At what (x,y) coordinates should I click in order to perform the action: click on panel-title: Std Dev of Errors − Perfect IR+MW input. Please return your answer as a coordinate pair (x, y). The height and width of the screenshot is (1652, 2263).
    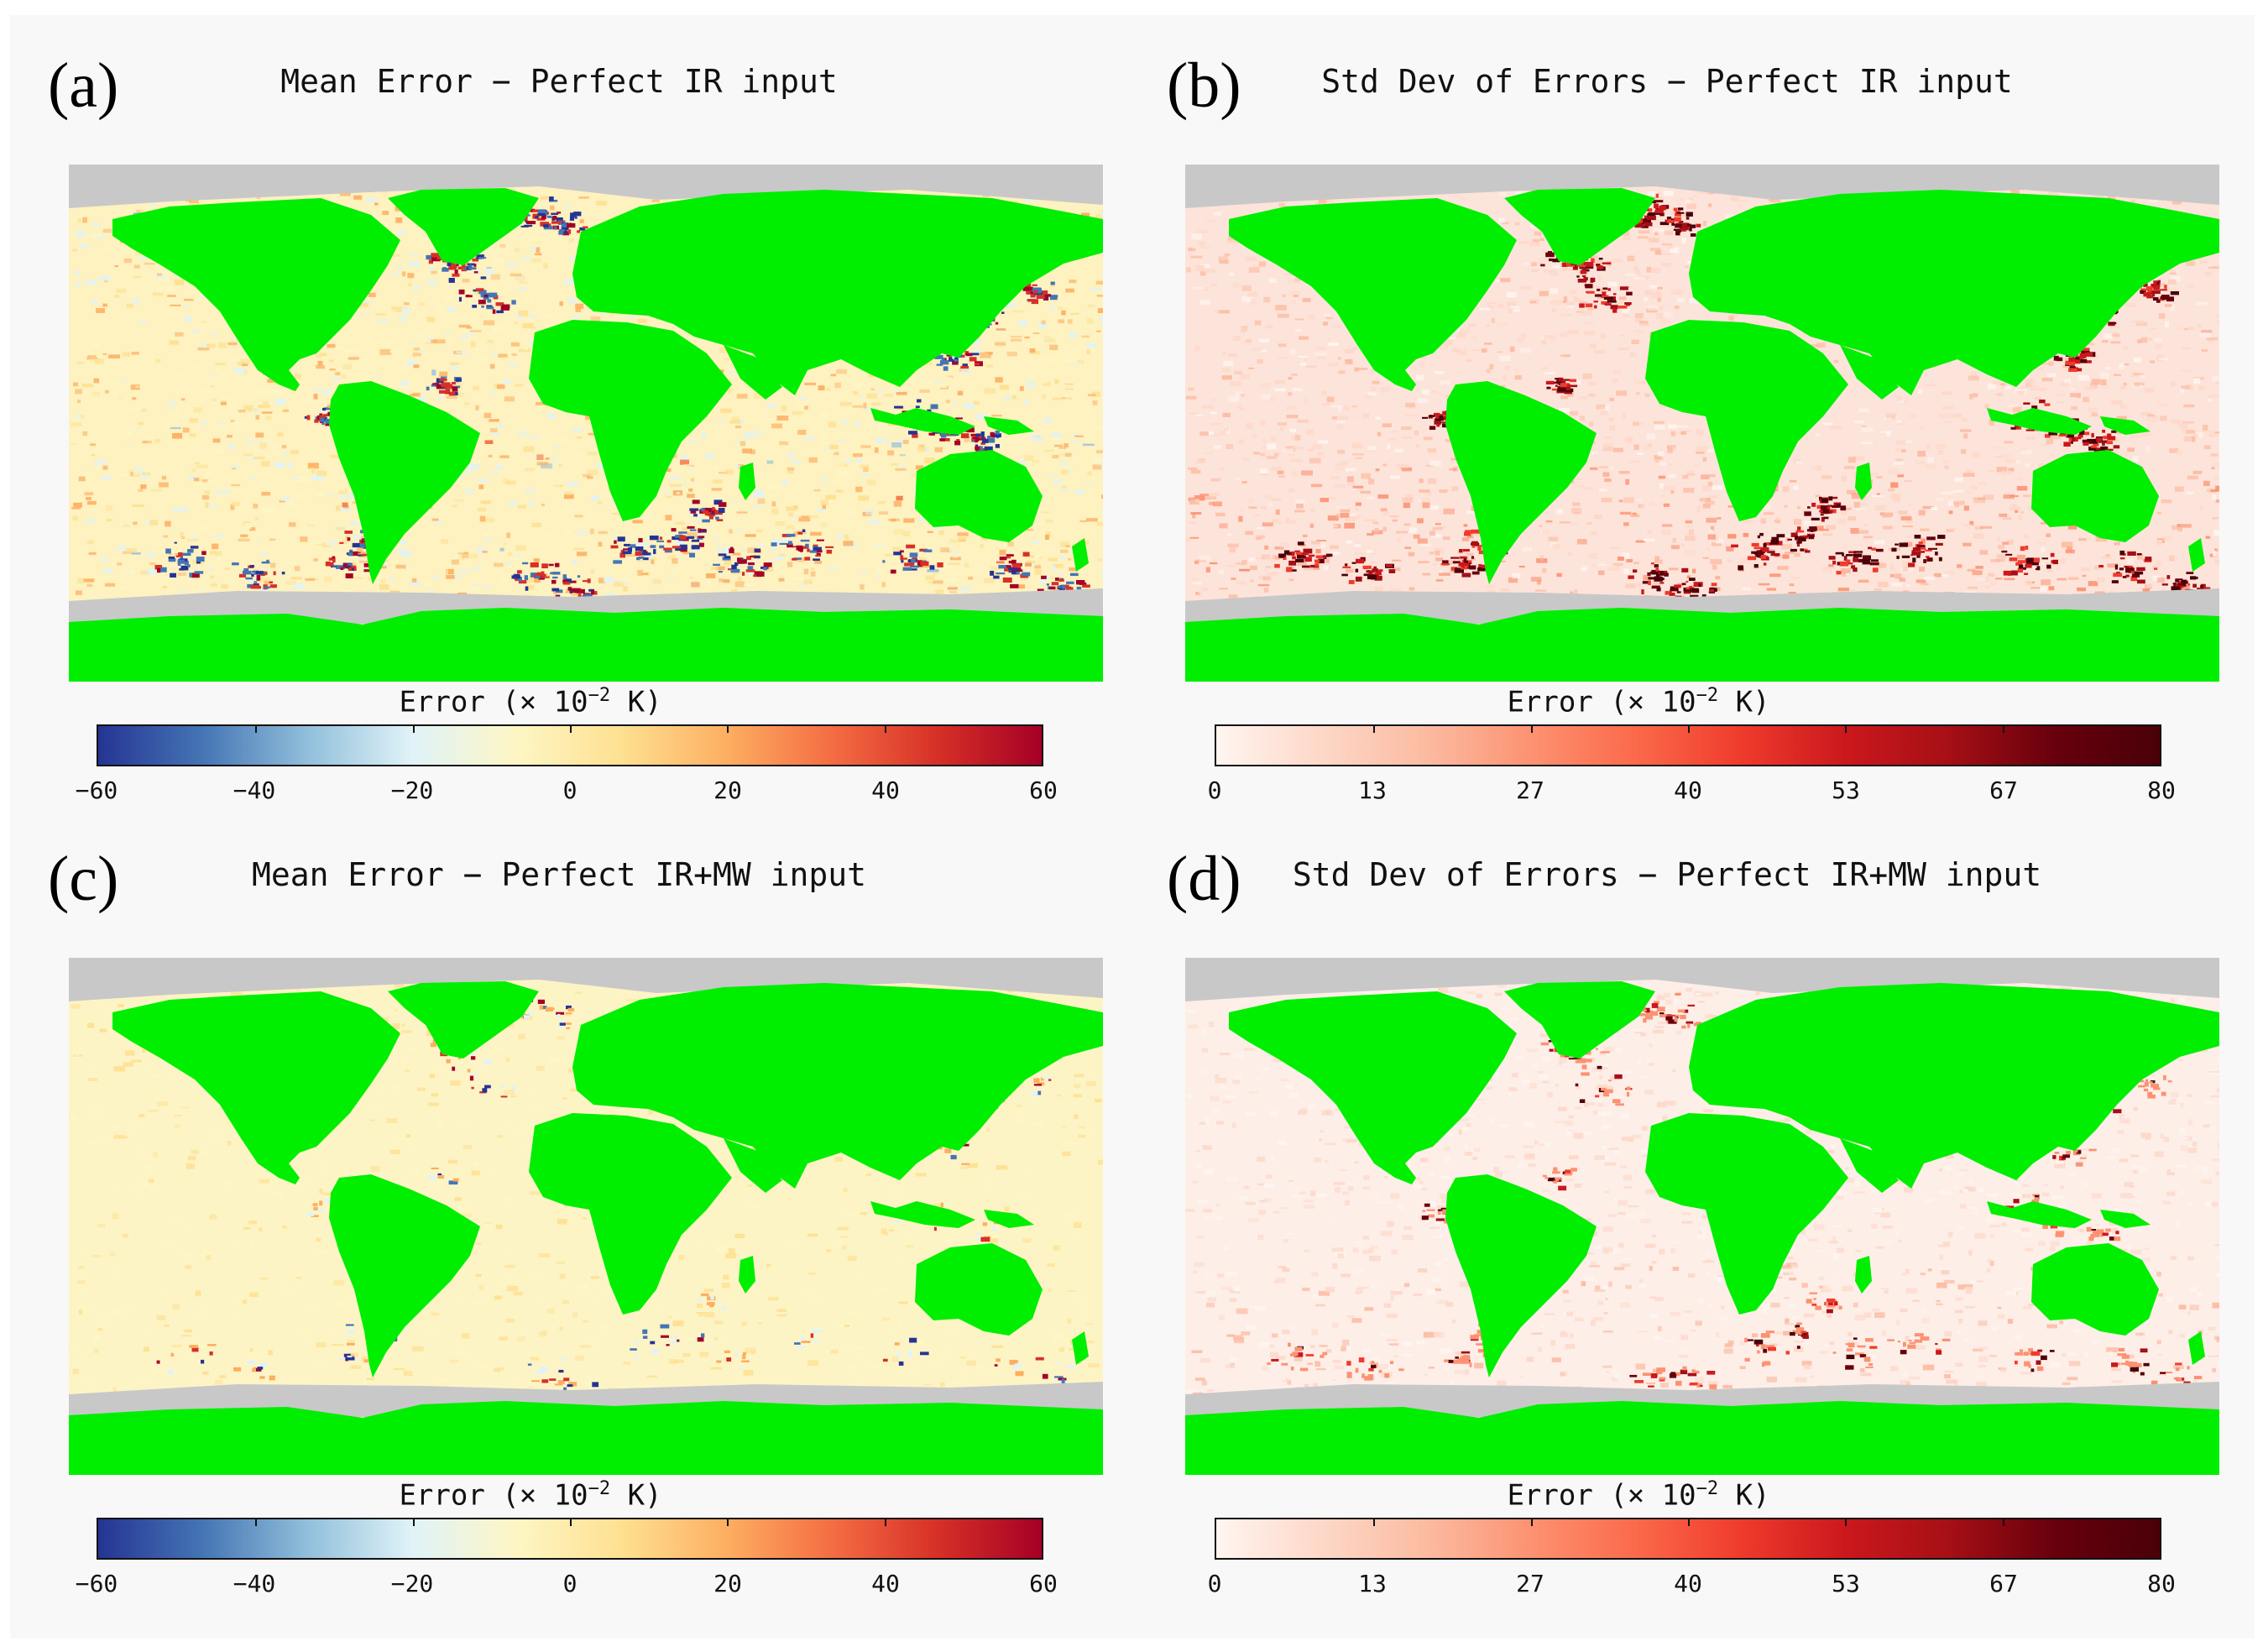
    Looking at the image, I should click on (1667, 875).